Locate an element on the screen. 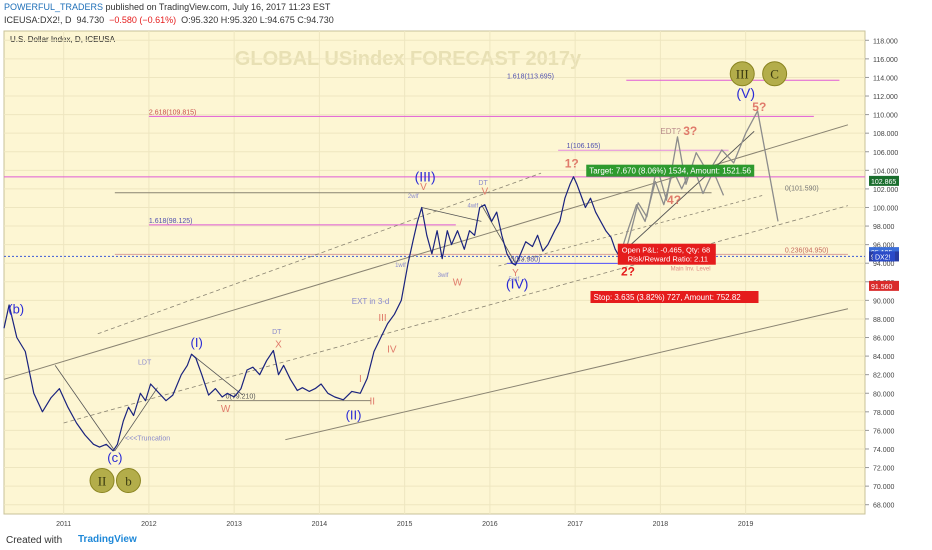 This screenshot has width=932, height=550. wave-label: Y is located at coordinates (515, 273).